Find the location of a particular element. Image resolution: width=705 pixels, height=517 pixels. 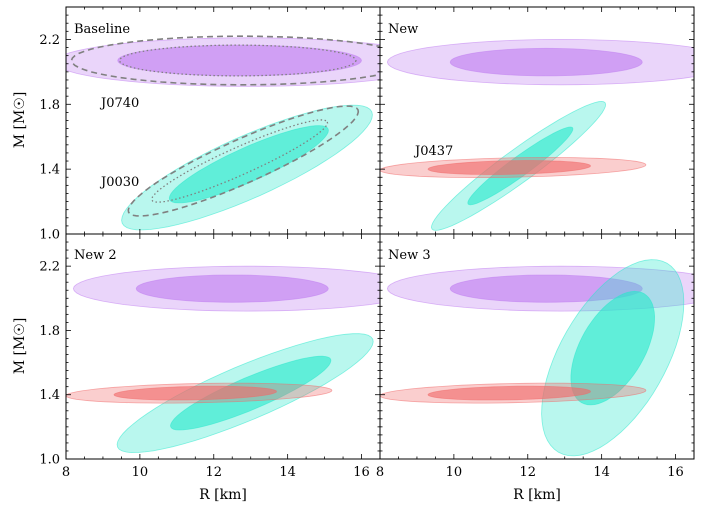

x-axis-label-left: R [km] is located at coordinates (223, 495).